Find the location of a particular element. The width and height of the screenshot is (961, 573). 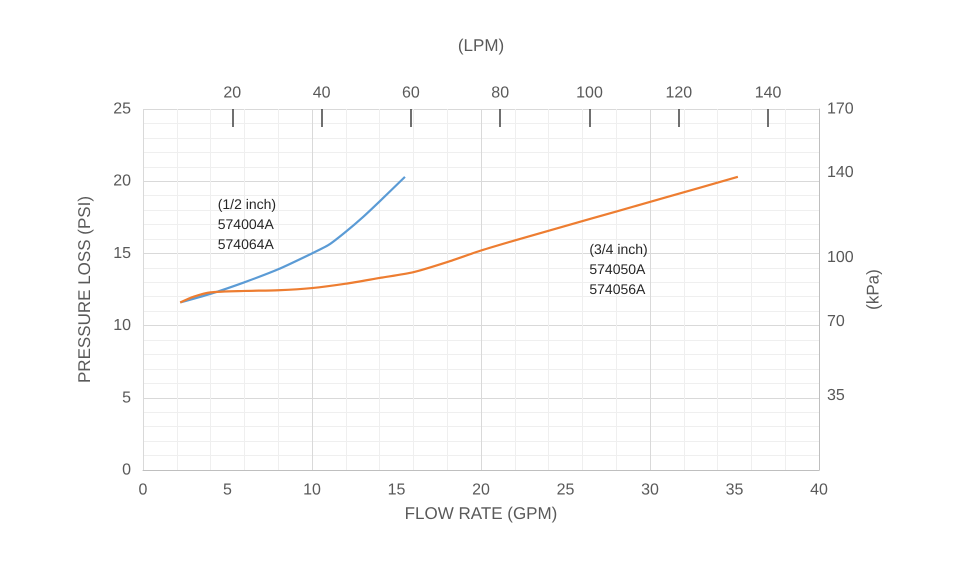

y2-tick-label: 170 is located at coordinates (840, 109).